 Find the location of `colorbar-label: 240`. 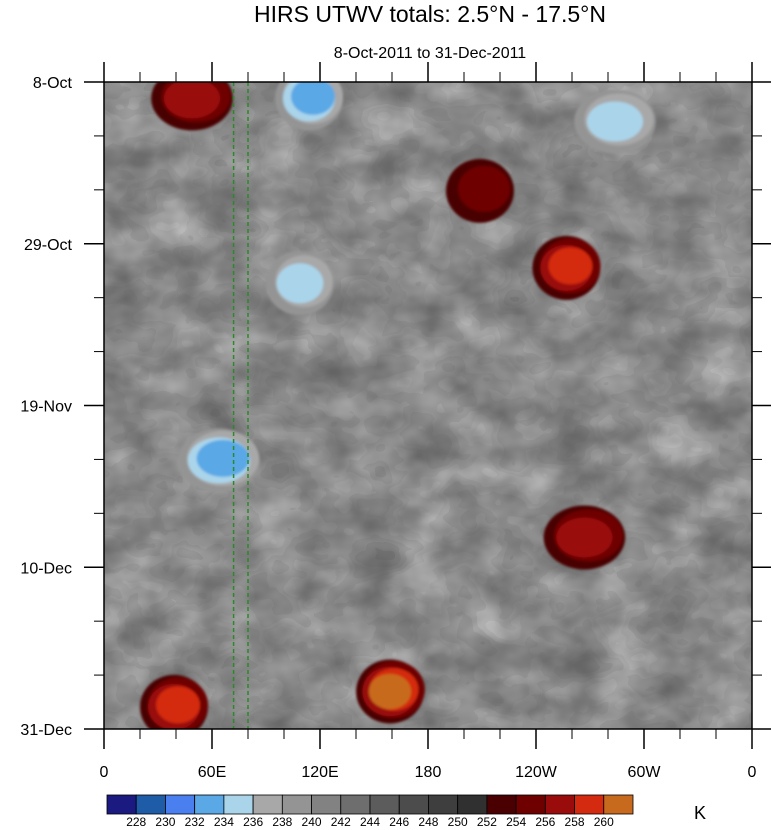

colorbar-label: 240 is located at coordinates (312, 822).